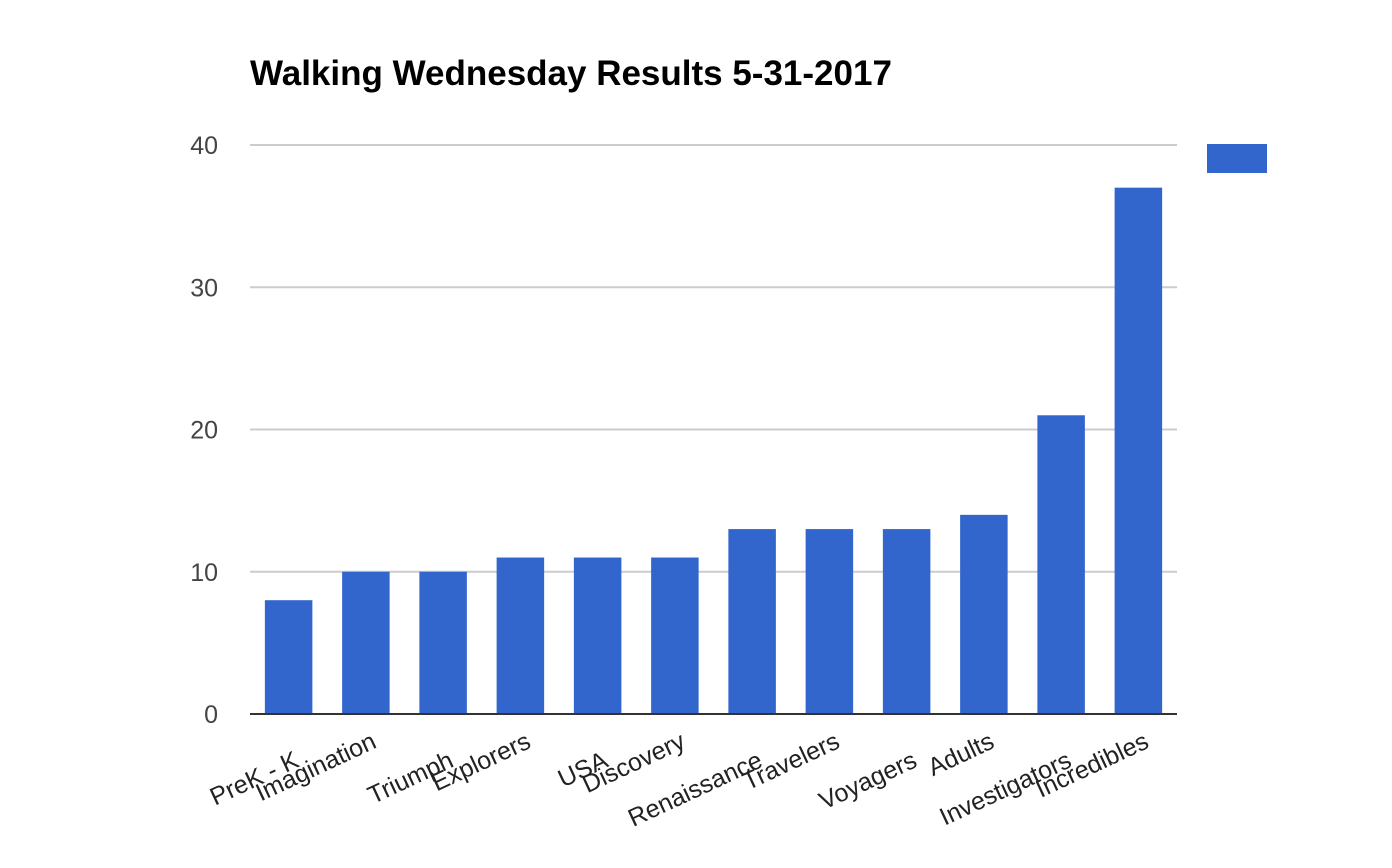 This screenshot has width=1392, height=868. I want to click on y-tick-label: 30, so click(204, 288).